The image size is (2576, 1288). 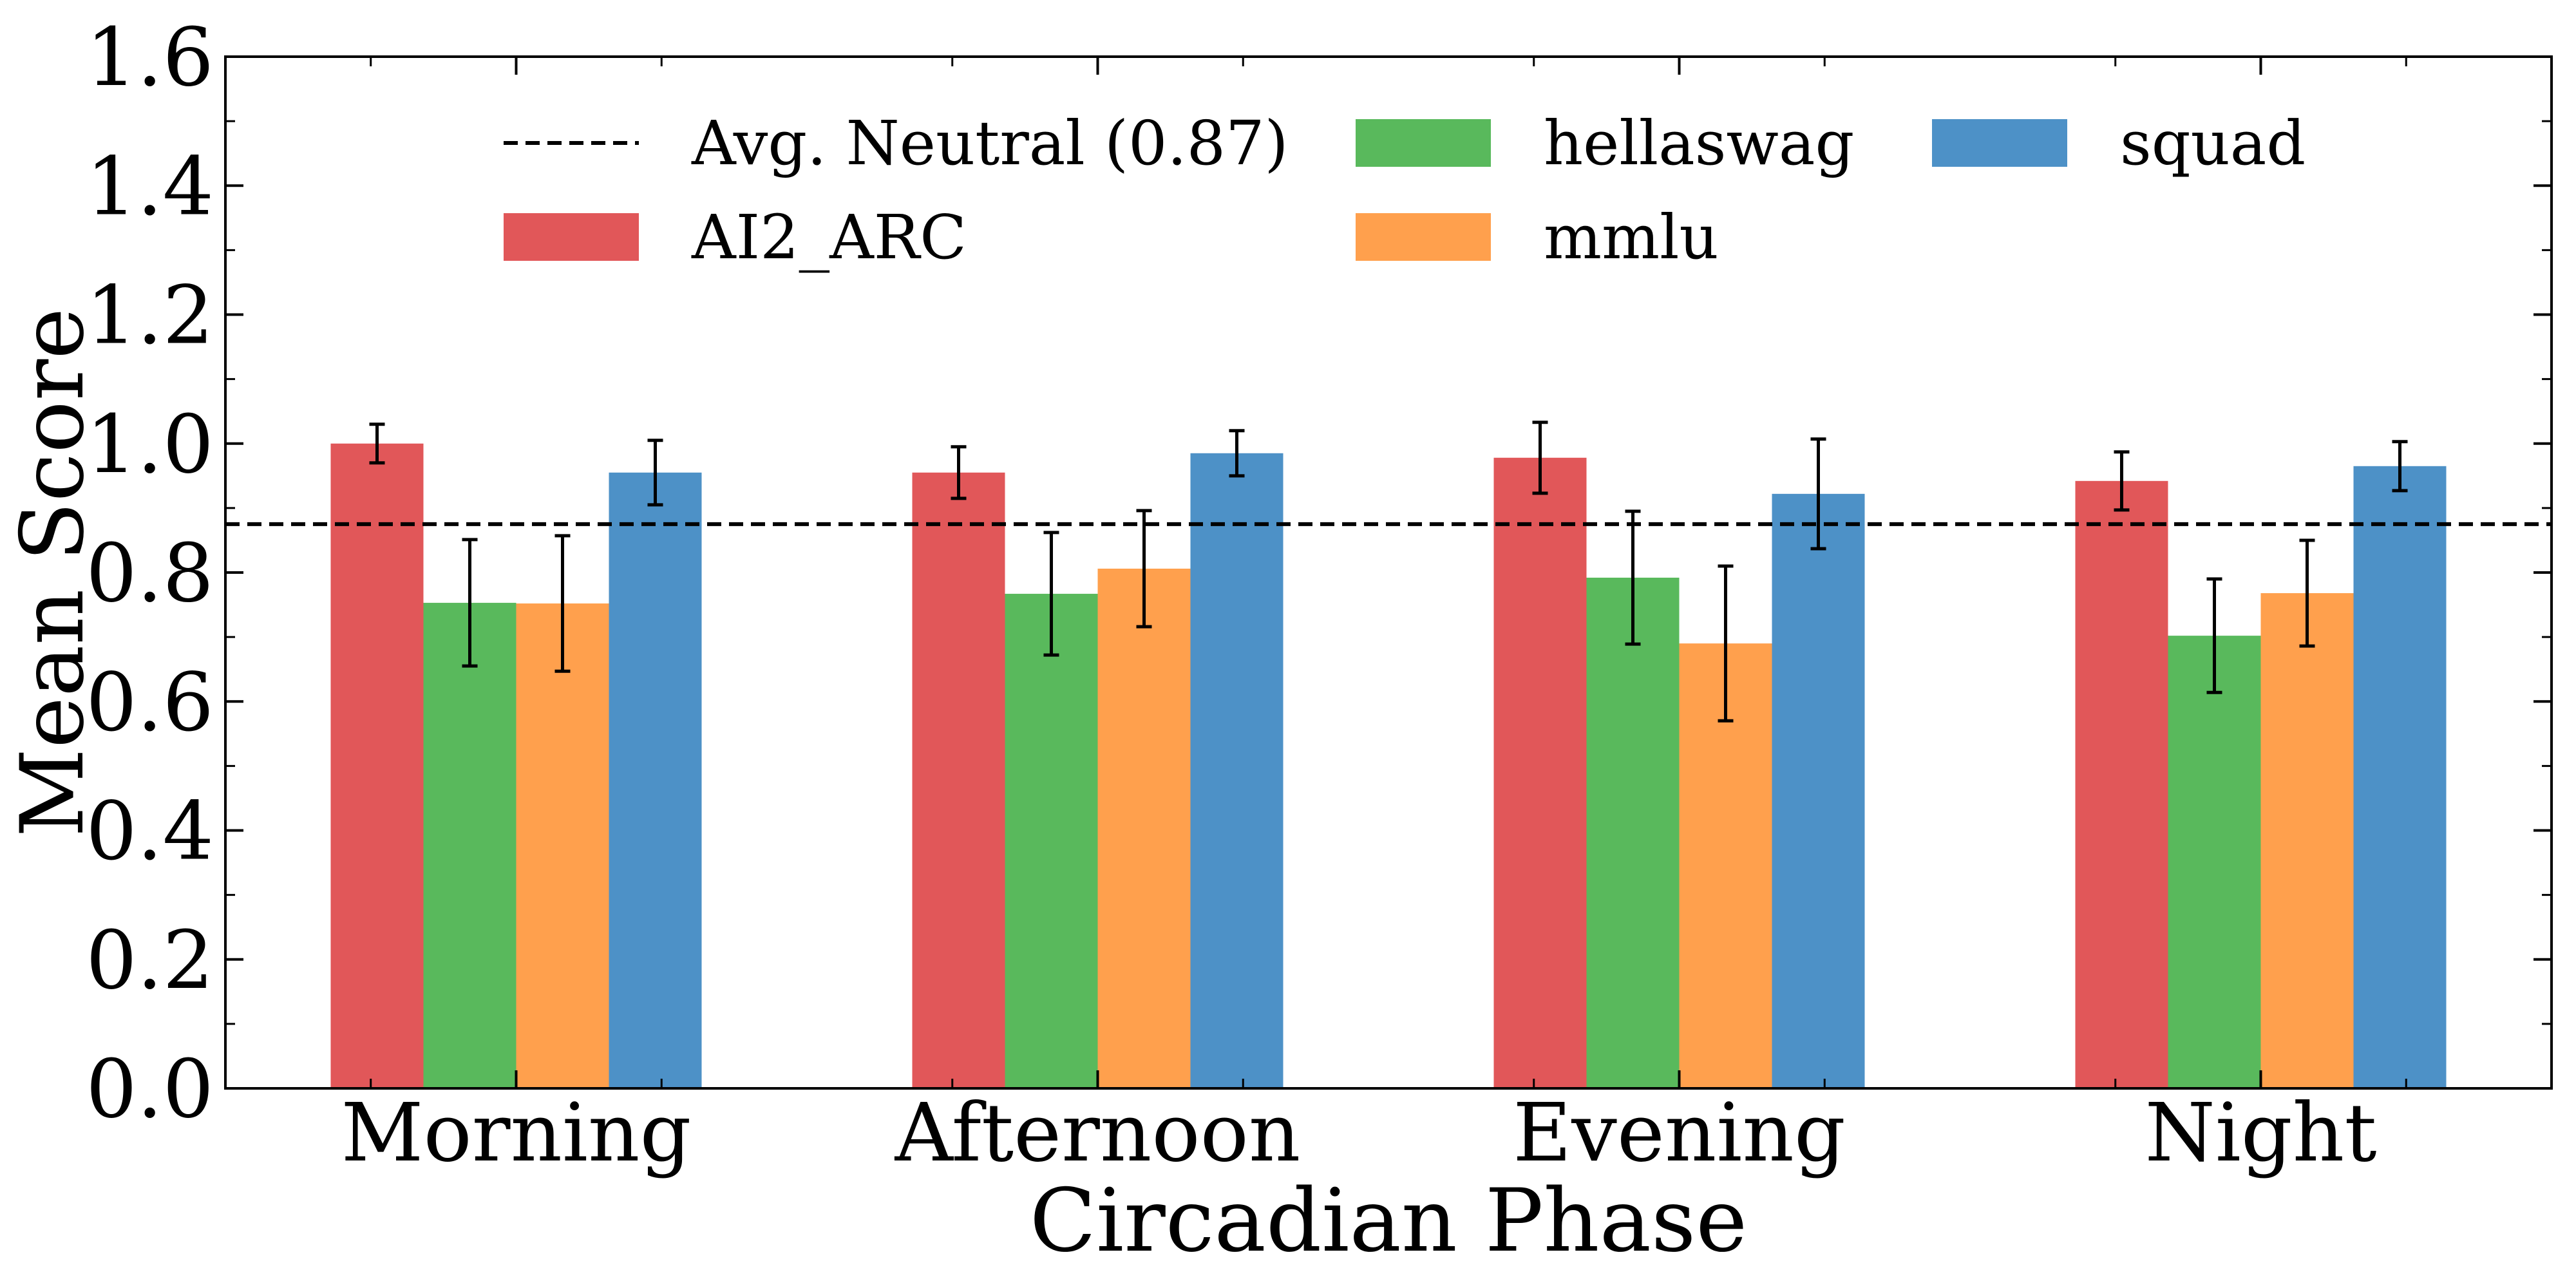 I want to click on legend-label: AI2_ARC, so click(x=829, y=238).